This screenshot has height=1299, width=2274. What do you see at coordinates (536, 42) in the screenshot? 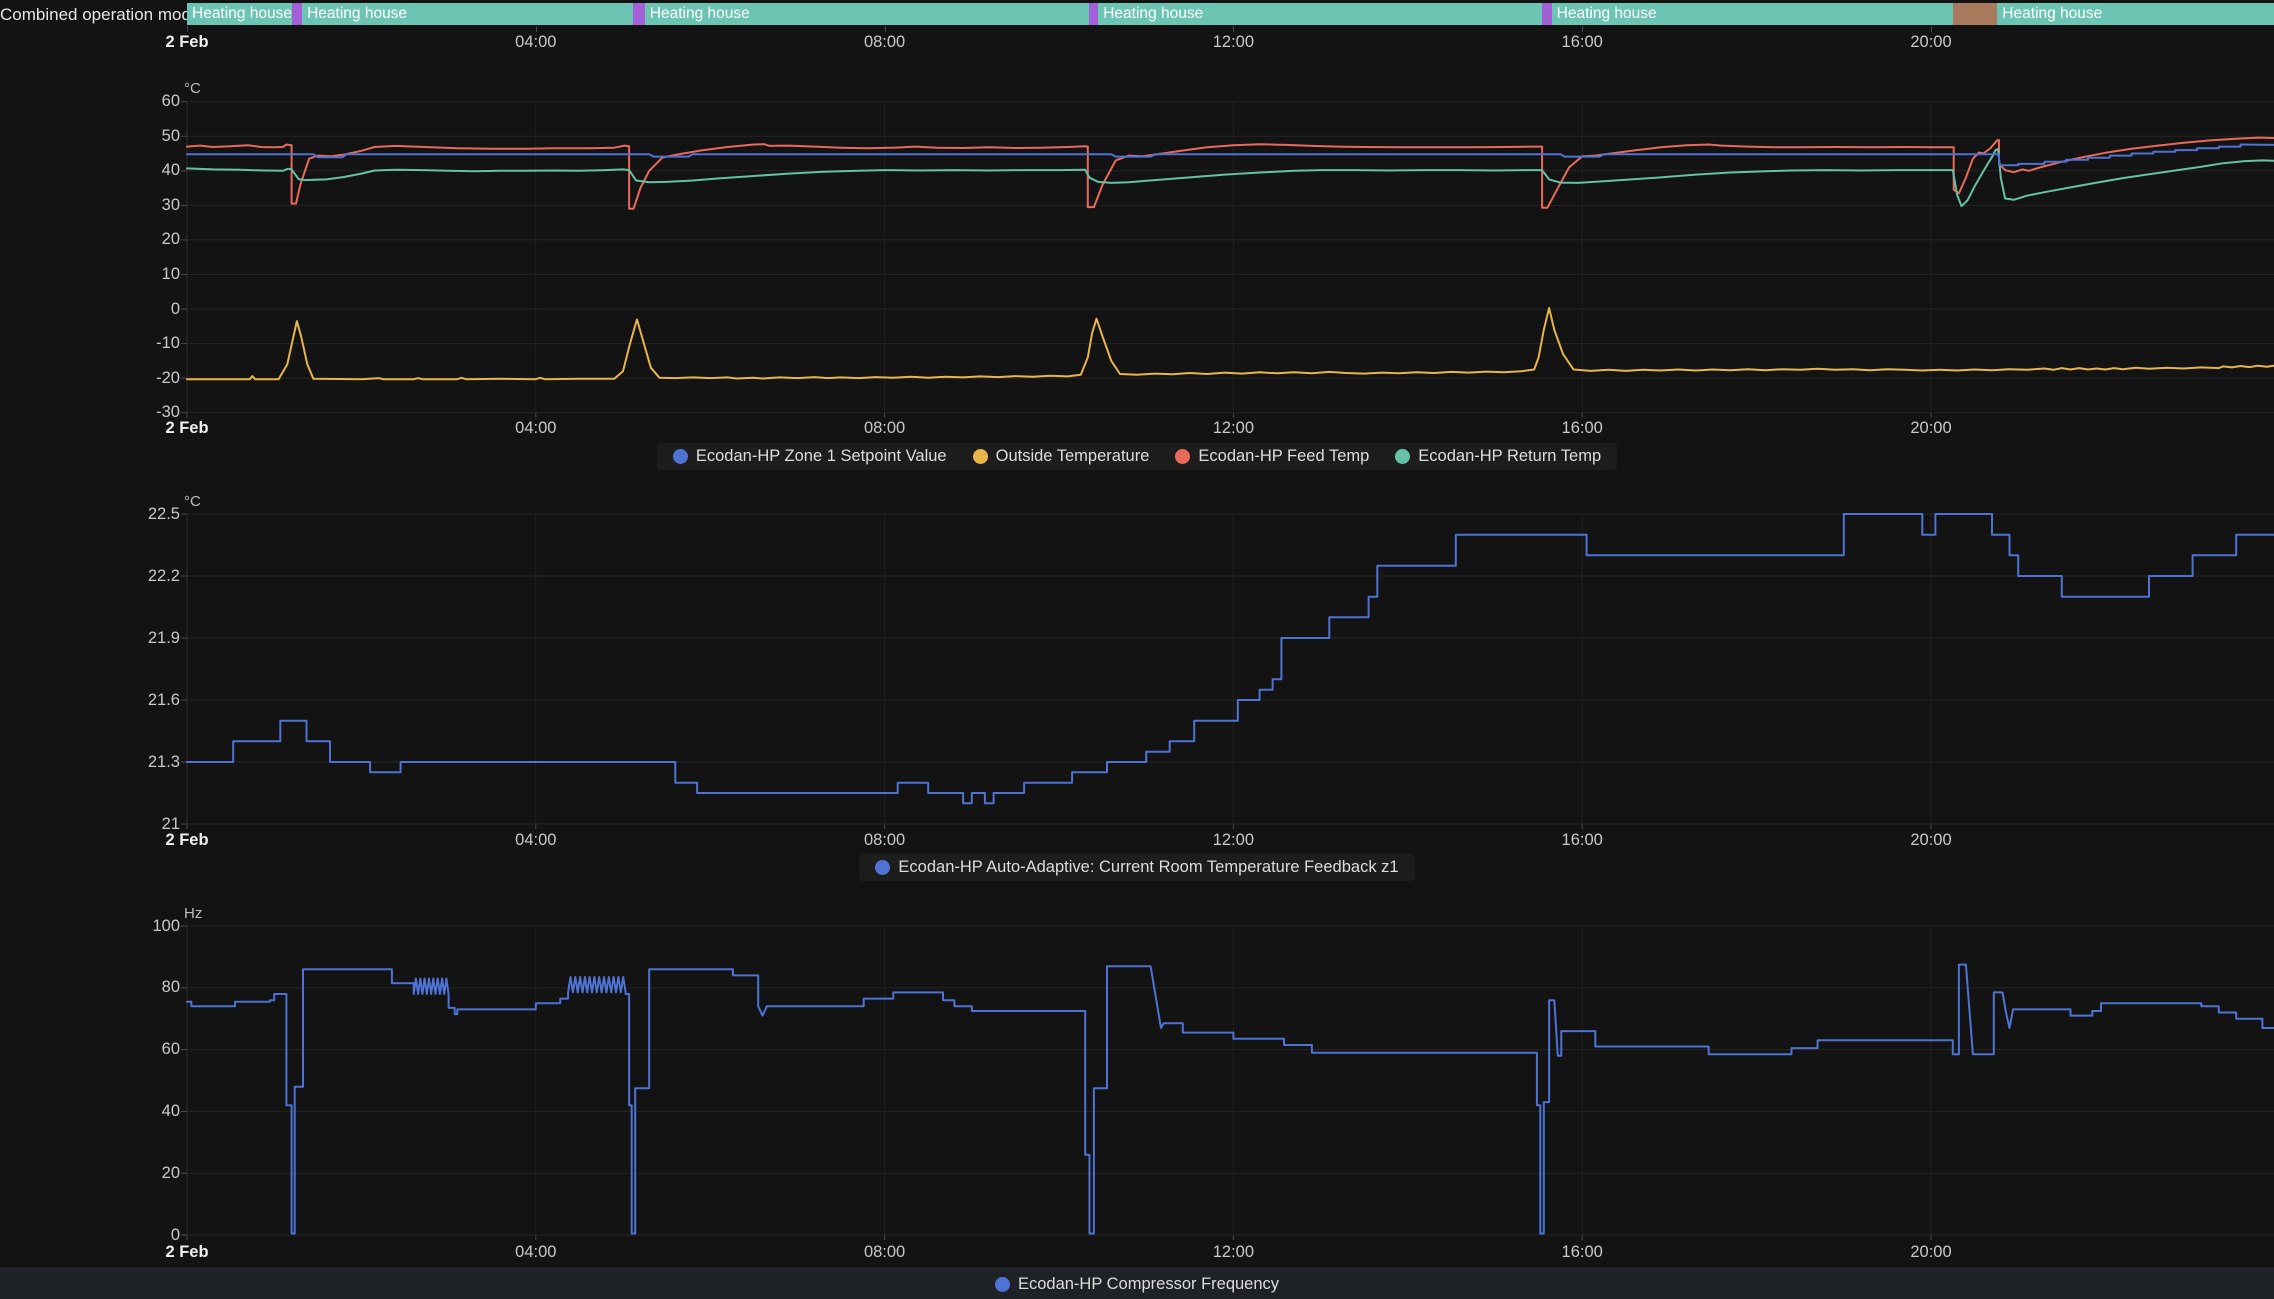
I see `timeline-tick-label: 04:00` at bounding box center [536, 42].